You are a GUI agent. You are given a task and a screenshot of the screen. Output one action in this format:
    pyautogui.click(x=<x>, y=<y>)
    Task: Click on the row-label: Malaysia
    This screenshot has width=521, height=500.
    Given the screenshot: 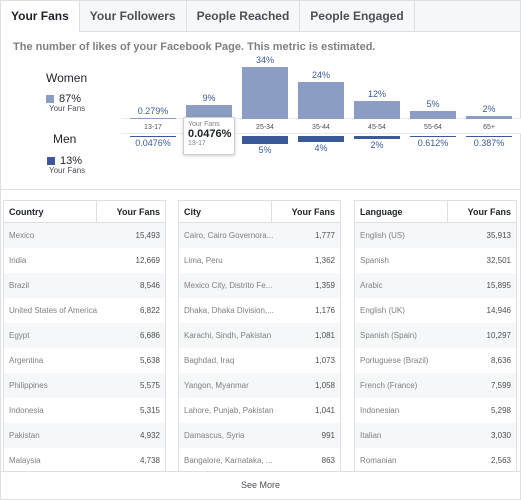 What is the action you would take?
    pyautogui.click(x=25, y=460)
    